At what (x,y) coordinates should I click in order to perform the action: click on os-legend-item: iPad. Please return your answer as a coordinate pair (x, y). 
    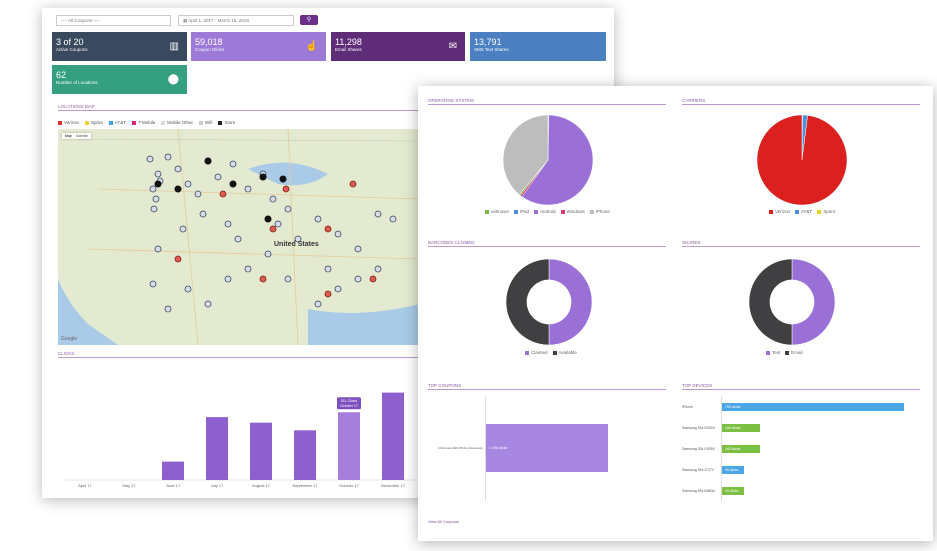
    Looking at the image, I should click on (521, 211).